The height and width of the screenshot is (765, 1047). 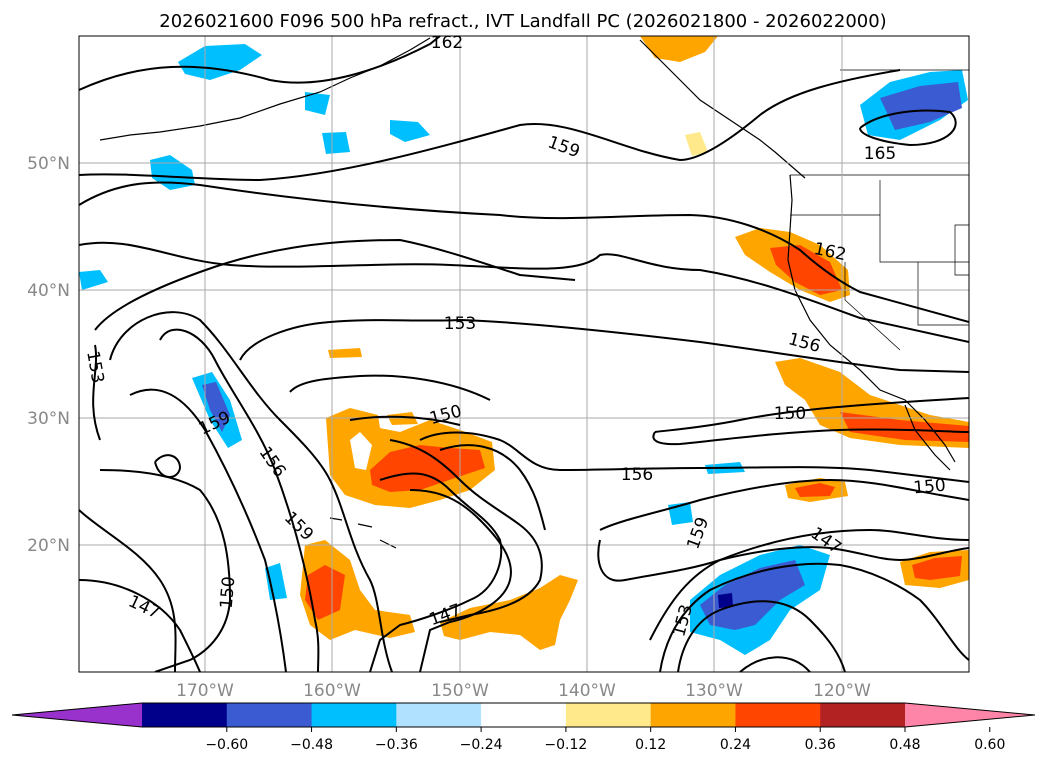 I want to click on contour-label: 156, so click(x=637, y=475).